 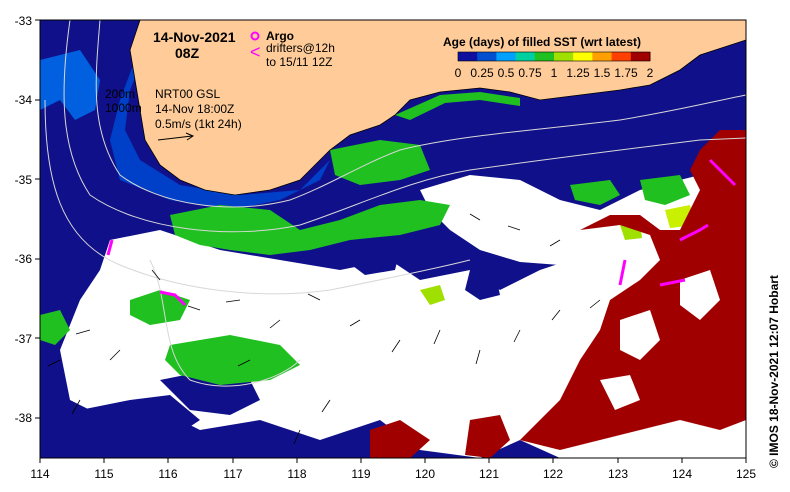 I want to click on hour-title: 08Z, so click(x=187, y=53).